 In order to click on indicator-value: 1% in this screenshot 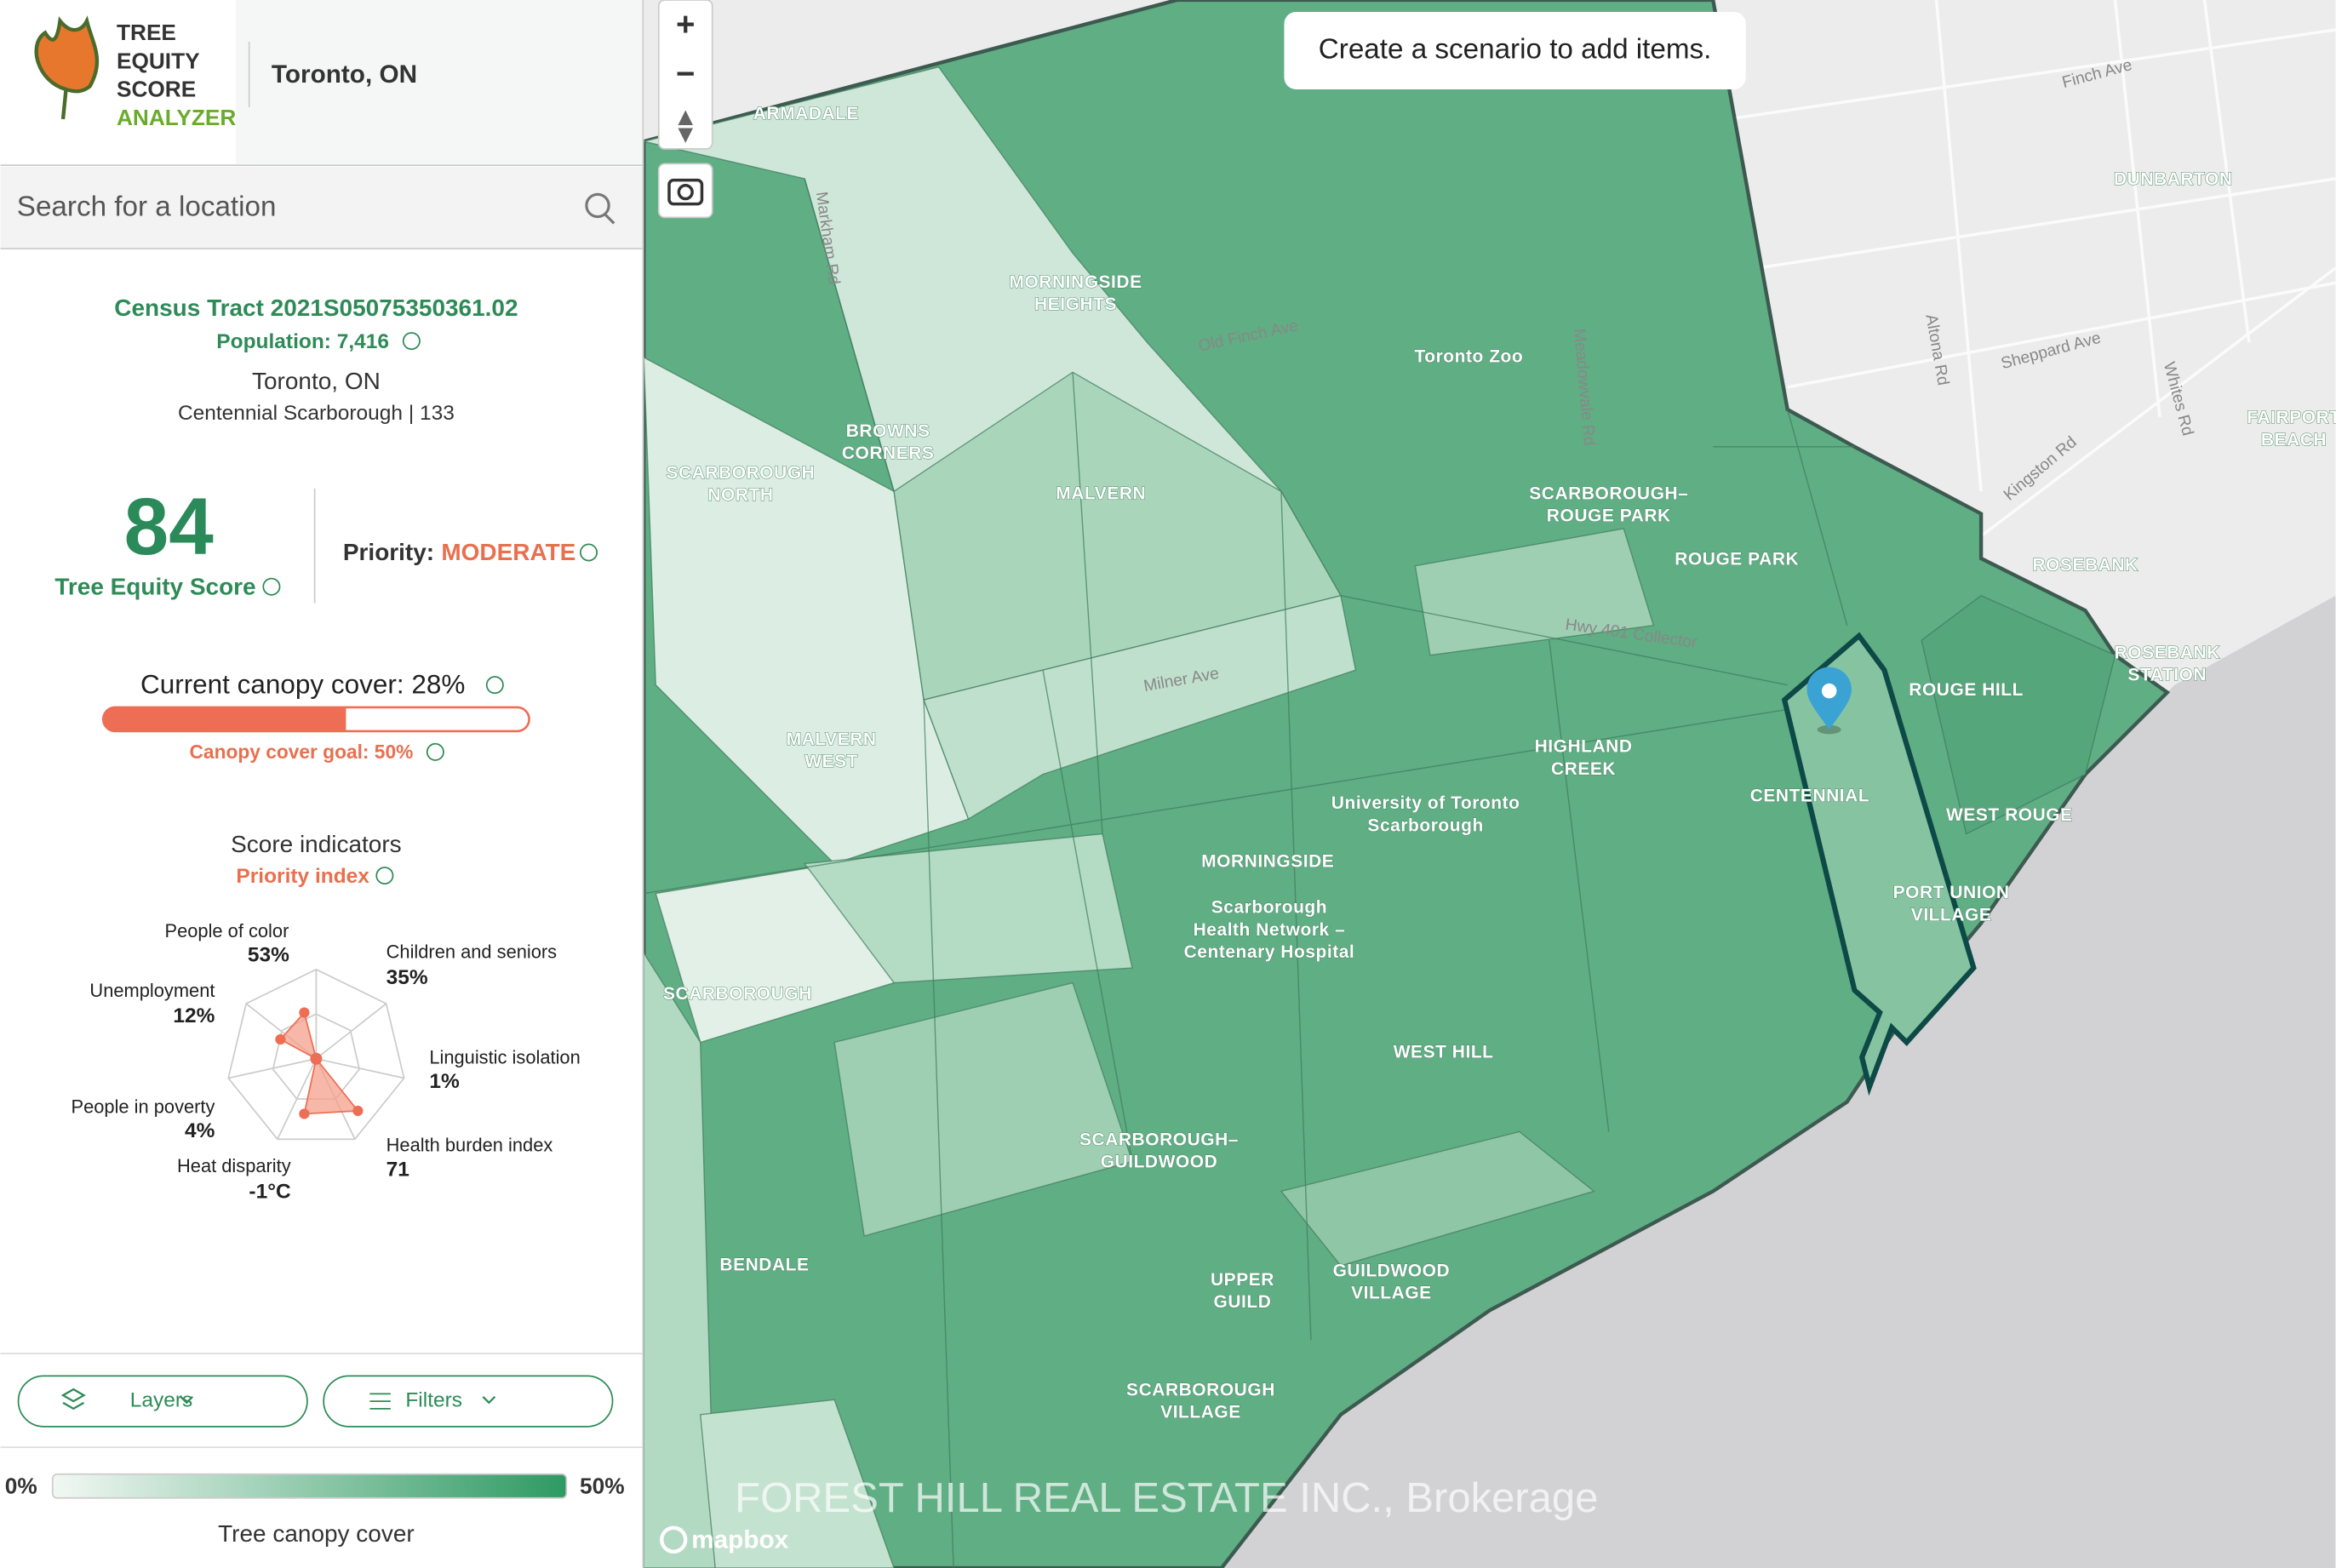, I will do `click(444, 1081)`.